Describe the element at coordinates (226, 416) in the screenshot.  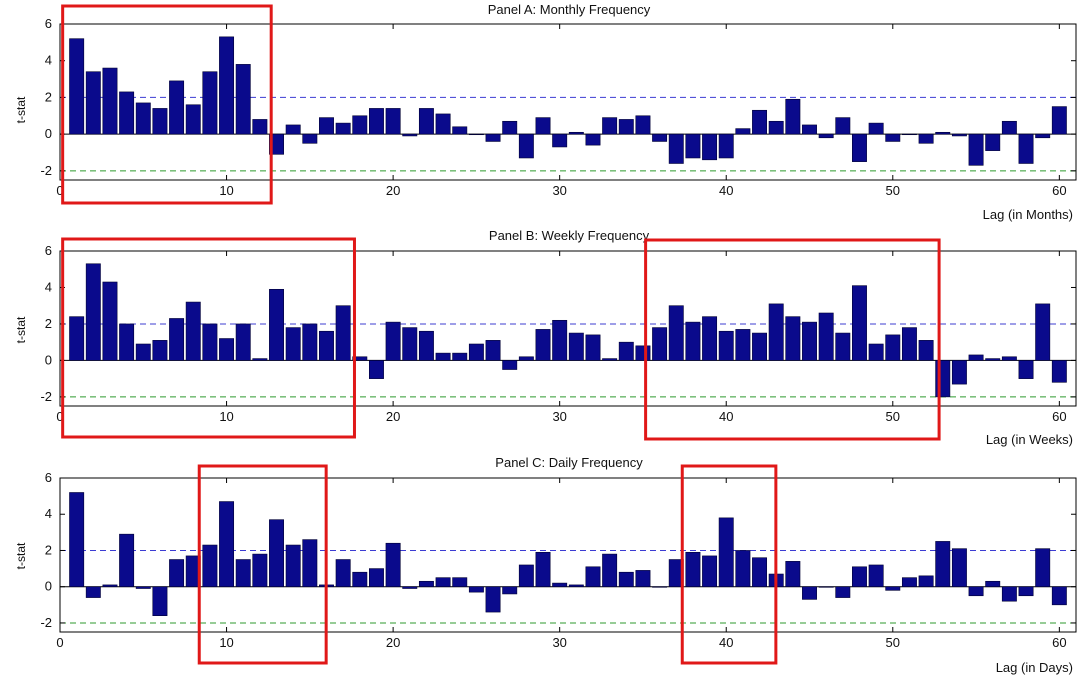
I see `panel-b-xtick-label: 10` at that location.